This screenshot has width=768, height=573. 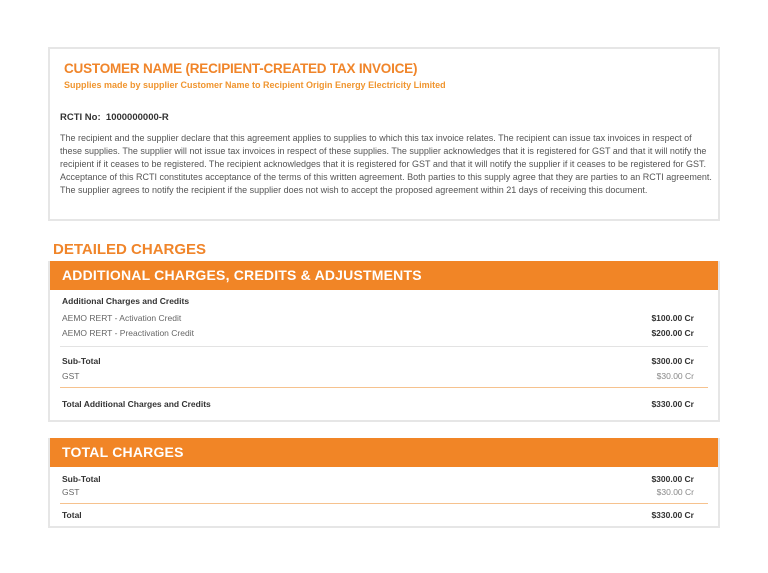 What do you see at coordinates (72, 515) in the screenshot?
I see `total-label: Total` at bounding box center [72, 515].